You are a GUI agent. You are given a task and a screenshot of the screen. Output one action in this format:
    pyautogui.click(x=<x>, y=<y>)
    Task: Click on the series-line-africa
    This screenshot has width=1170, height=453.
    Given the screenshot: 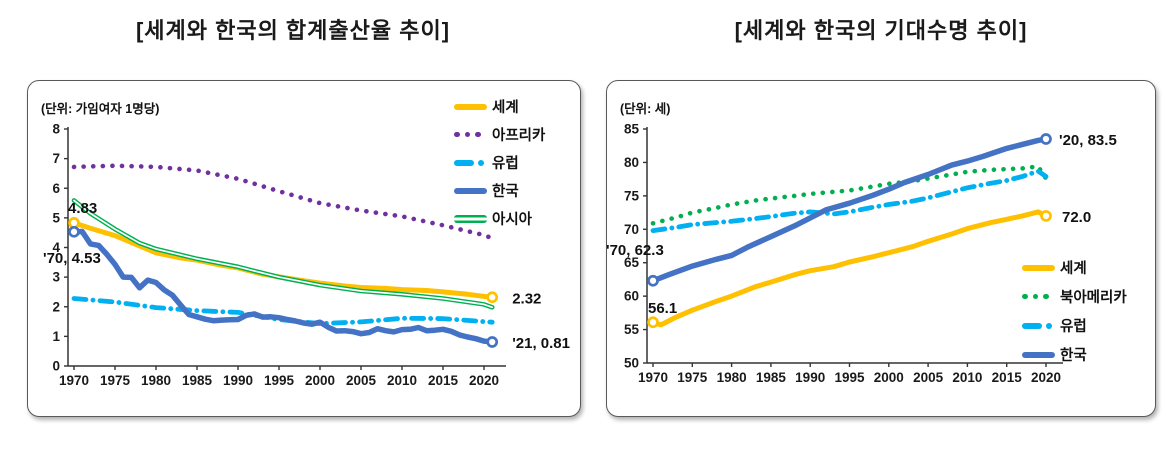 What is the action you would take?
    pyautogui.click(x=283, y=202)
    